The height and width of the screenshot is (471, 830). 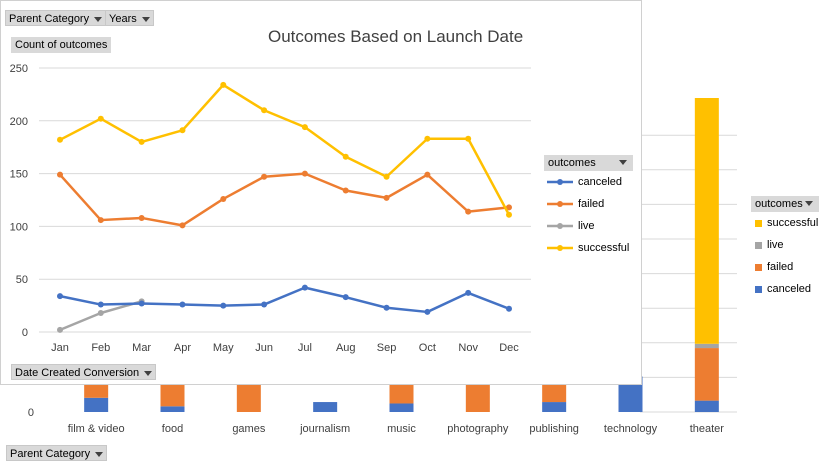 What do you see at coordinates (478, 429) in the screenshot?
I see `bar-category-label: photography` at bounding box center [478, 429].